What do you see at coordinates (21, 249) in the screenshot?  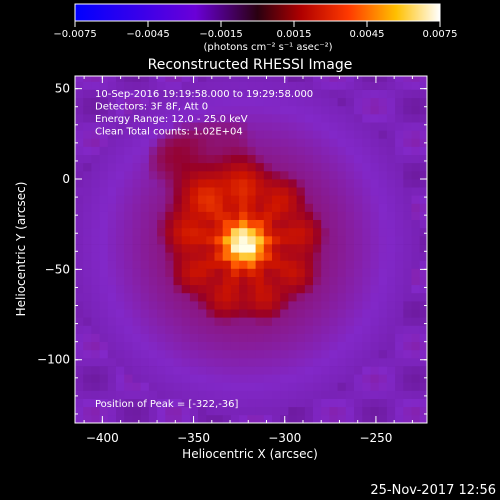 I see `y-axis-label: Heliocentric Y (arcsec)` at bounding box center [21, 249].